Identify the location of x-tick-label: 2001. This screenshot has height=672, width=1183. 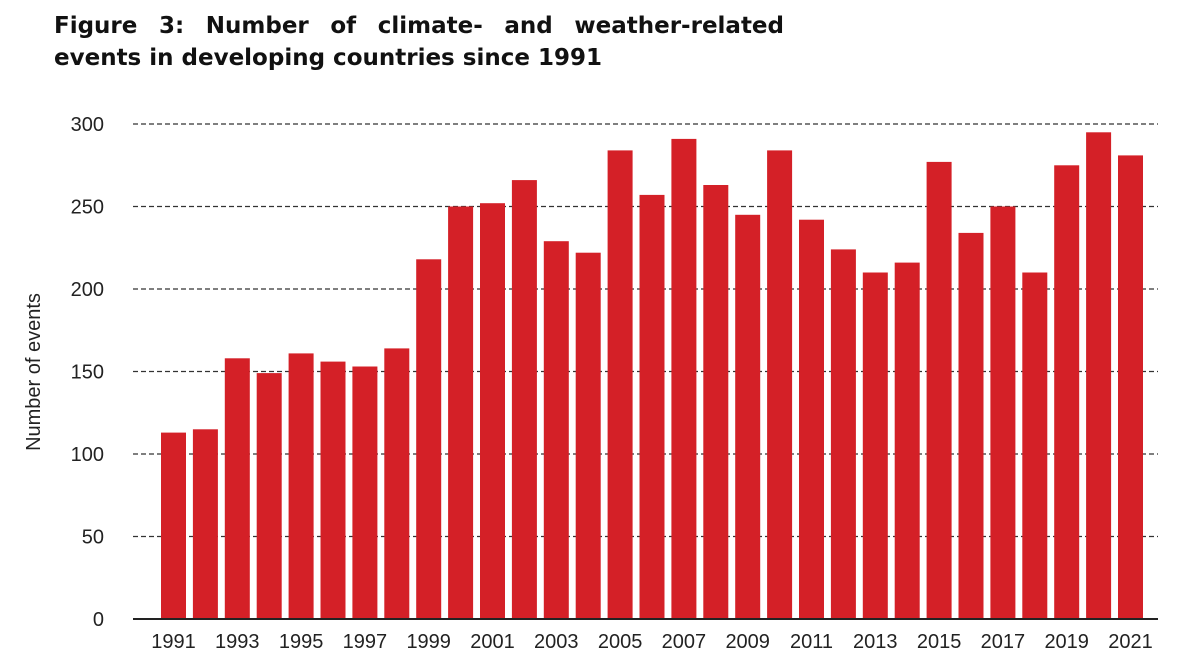
(492, 642).